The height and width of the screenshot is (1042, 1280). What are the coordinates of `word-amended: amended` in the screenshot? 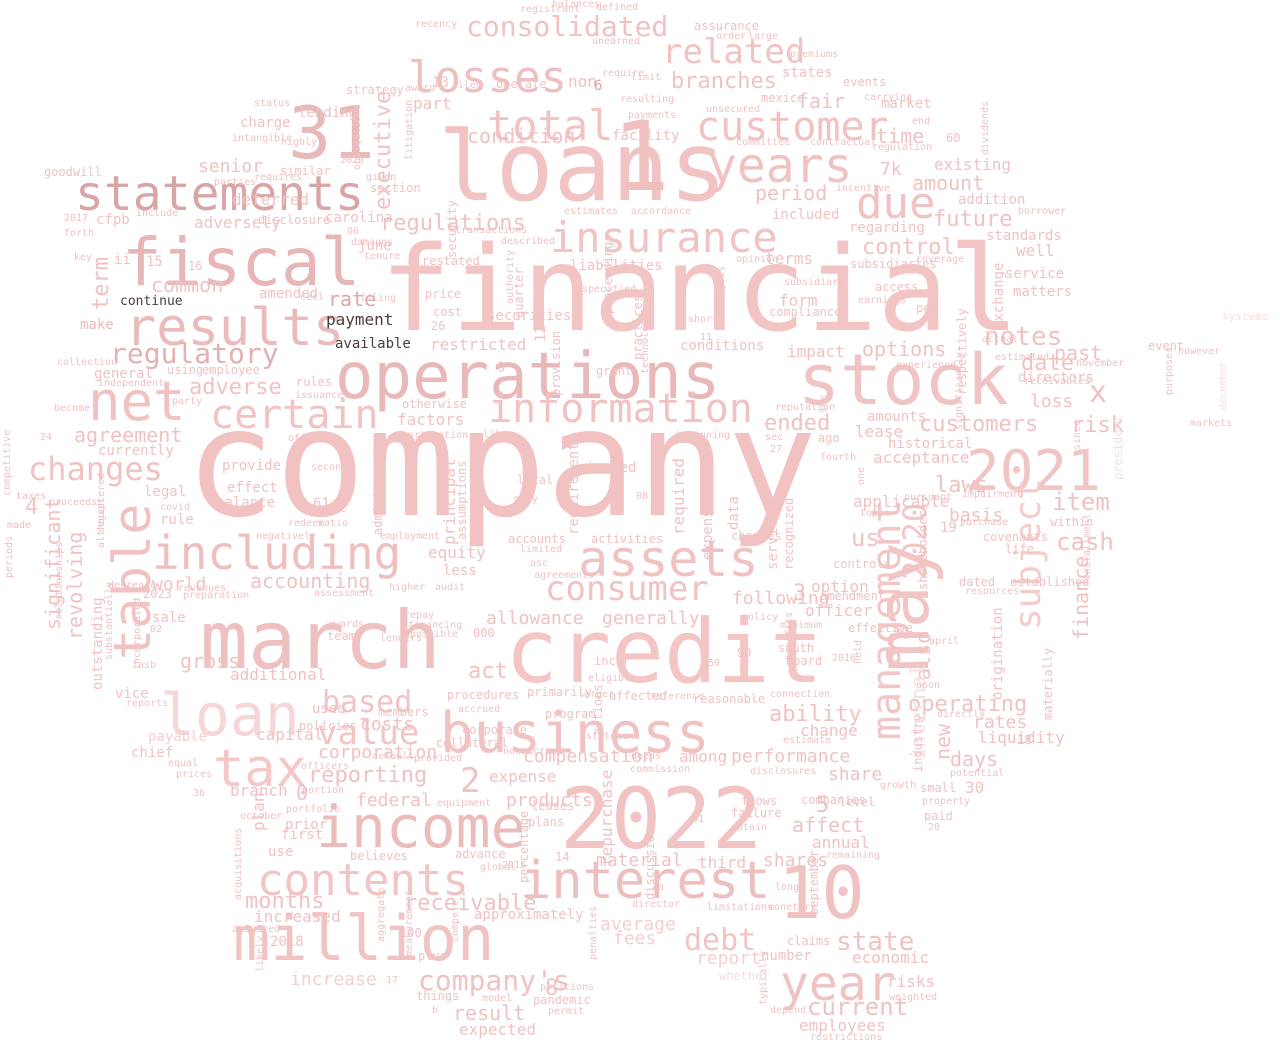 It's located at (288, 294).